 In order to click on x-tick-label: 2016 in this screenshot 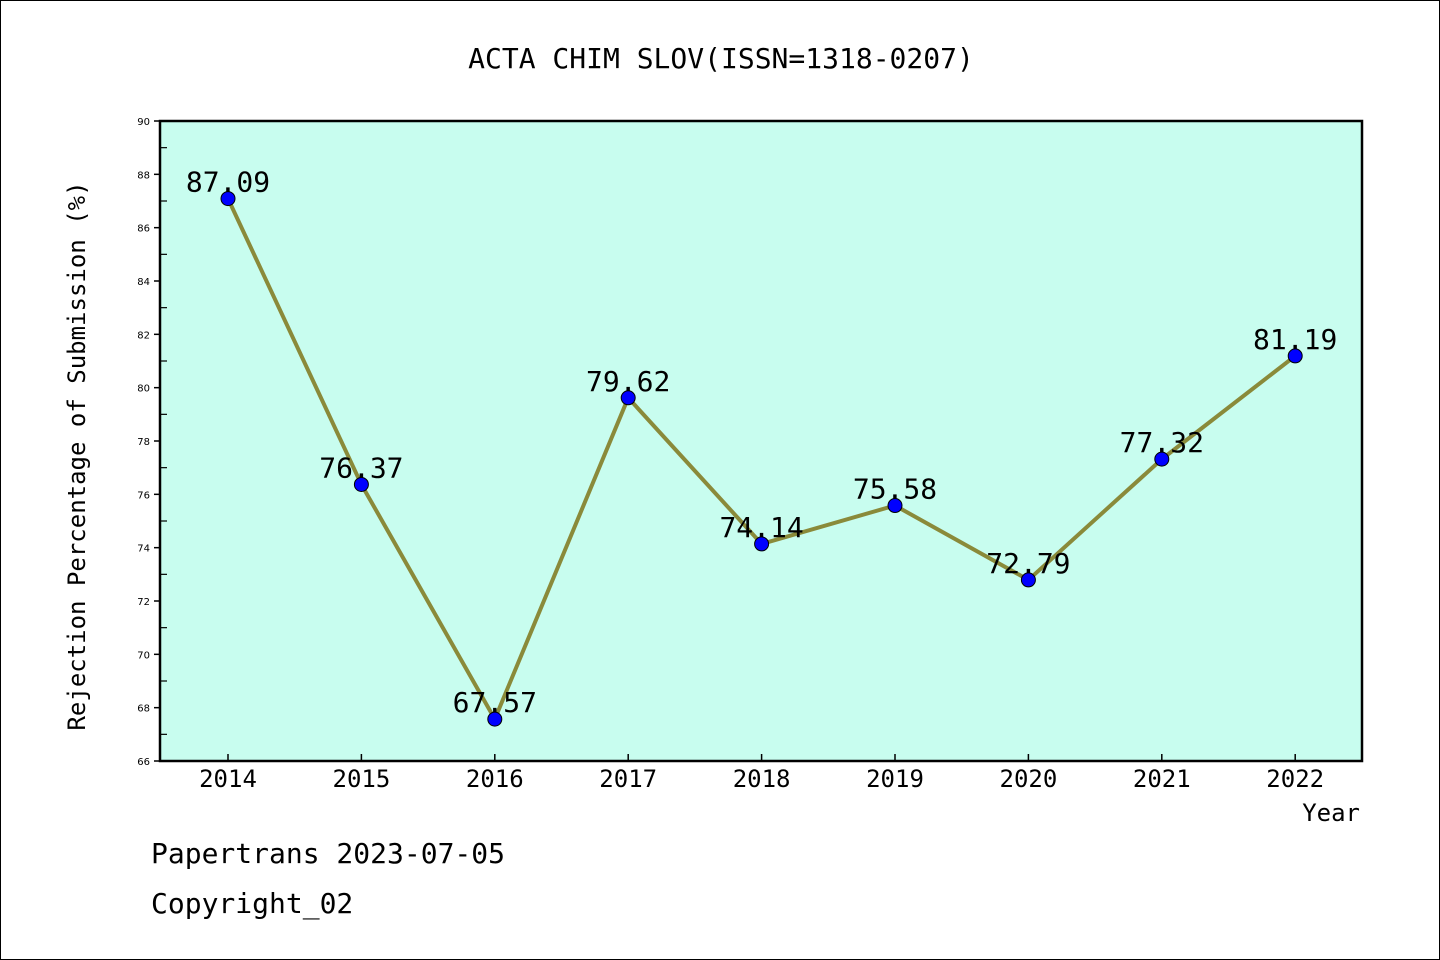, I will do `click(495, 779)`.